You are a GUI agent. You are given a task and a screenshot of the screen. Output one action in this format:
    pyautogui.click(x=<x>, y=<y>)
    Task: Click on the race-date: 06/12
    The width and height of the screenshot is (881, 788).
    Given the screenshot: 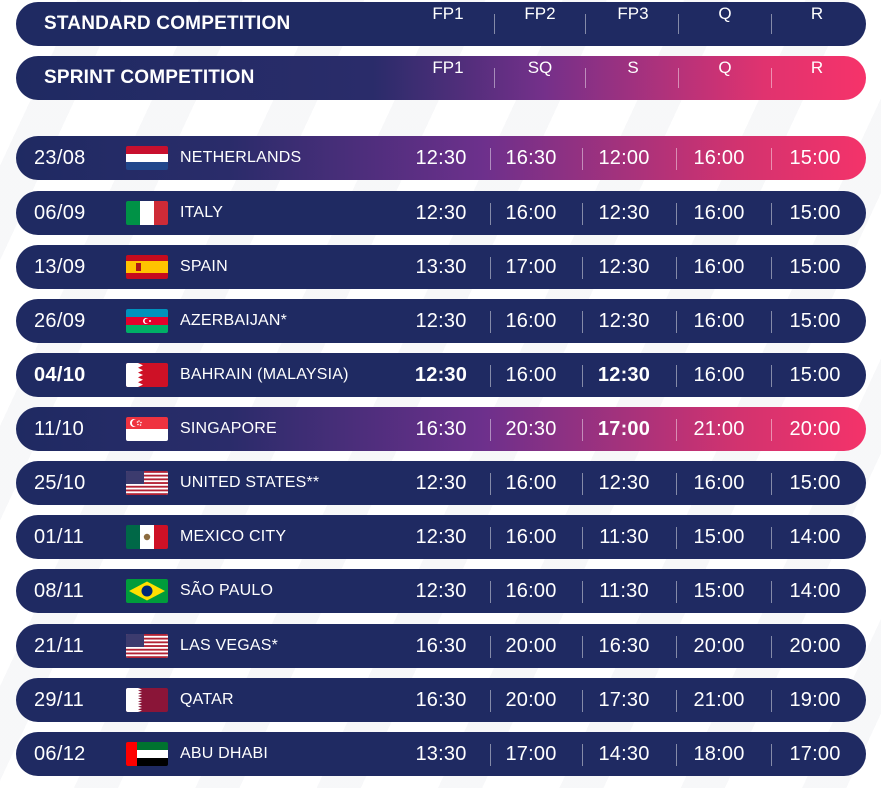 What is the action you would take?
    pyautogui.click(x=60, y=754)
    